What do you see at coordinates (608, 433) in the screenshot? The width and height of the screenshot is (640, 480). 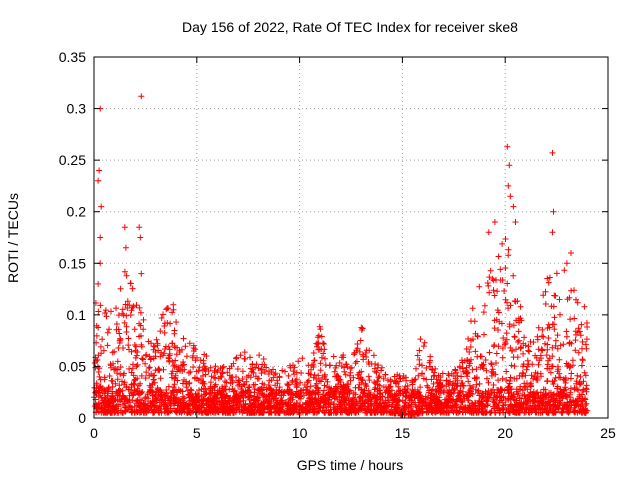 I see `x-tick-label: 25` at bounding box center [608, 433].